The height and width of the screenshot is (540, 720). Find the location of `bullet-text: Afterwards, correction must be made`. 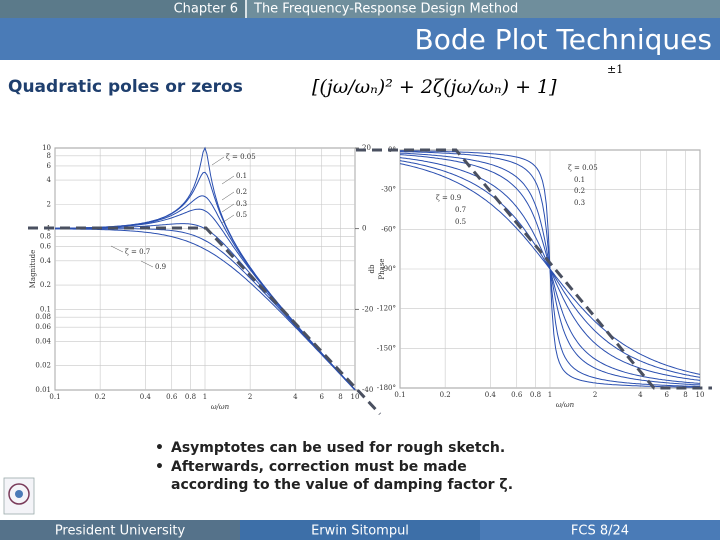

bullet-text: Afterwards, correction must be made is located at coordinates (319, 467).